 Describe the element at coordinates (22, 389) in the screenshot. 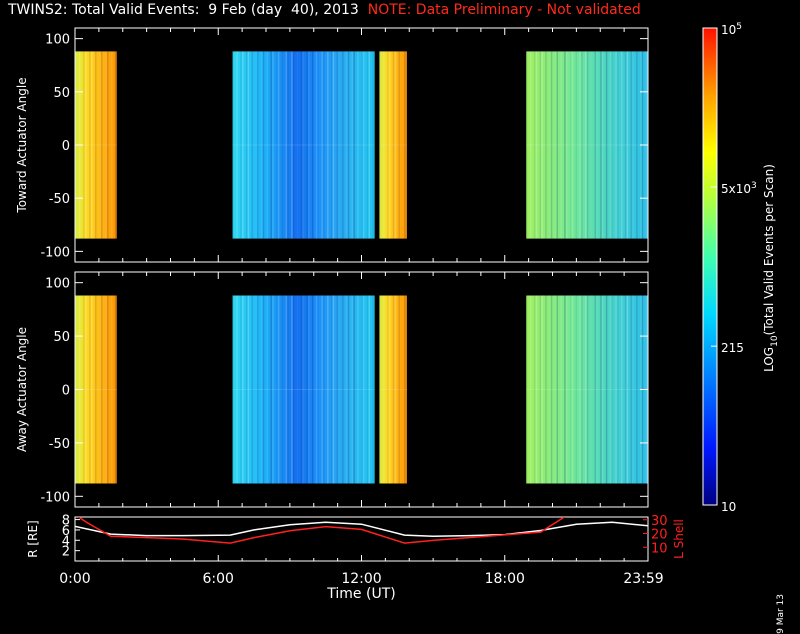

I see `y-axis-label-away: Away Actuator Angle` at that location.